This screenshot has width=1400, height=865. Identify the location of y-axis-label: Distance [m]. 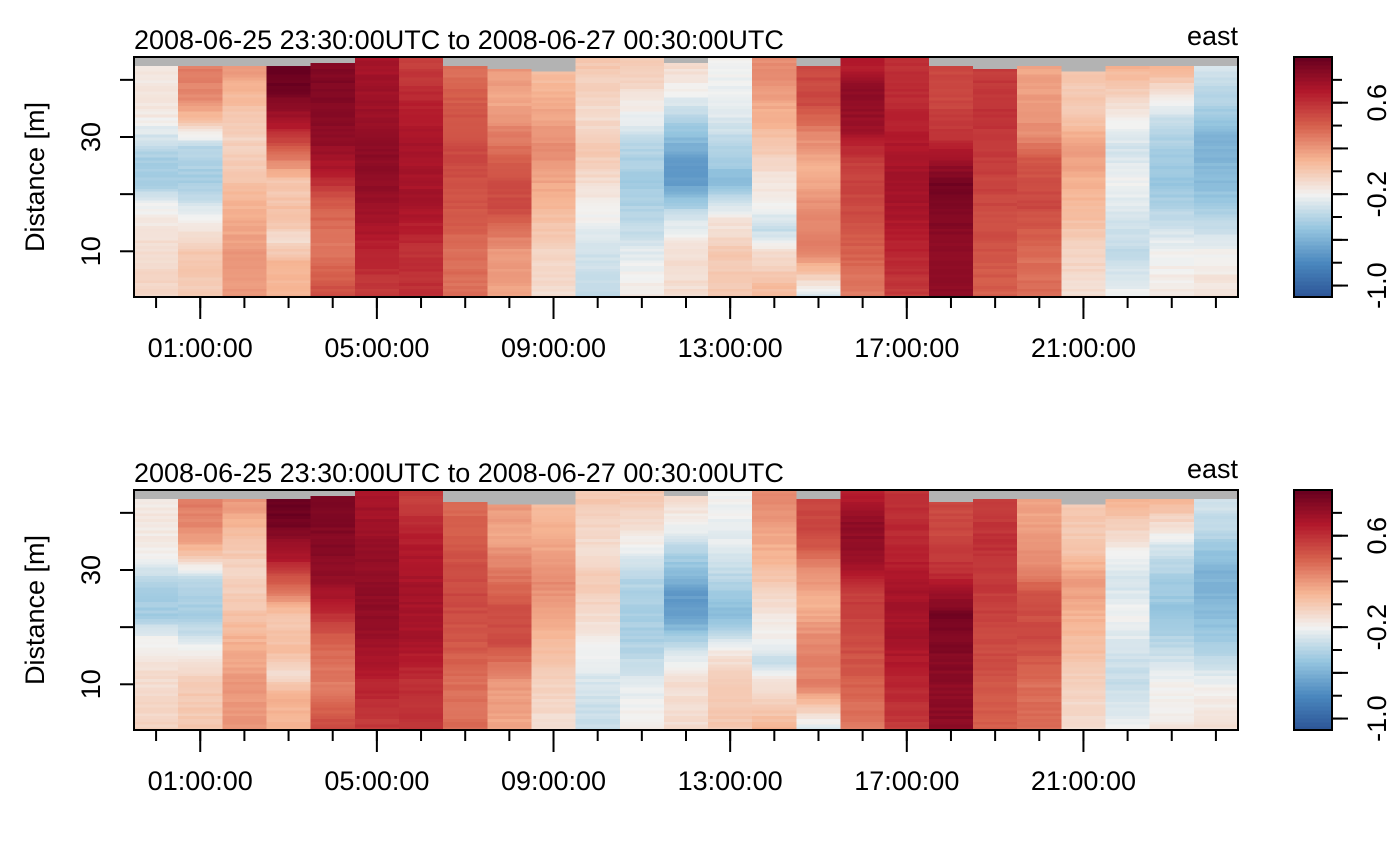
(35, 610).